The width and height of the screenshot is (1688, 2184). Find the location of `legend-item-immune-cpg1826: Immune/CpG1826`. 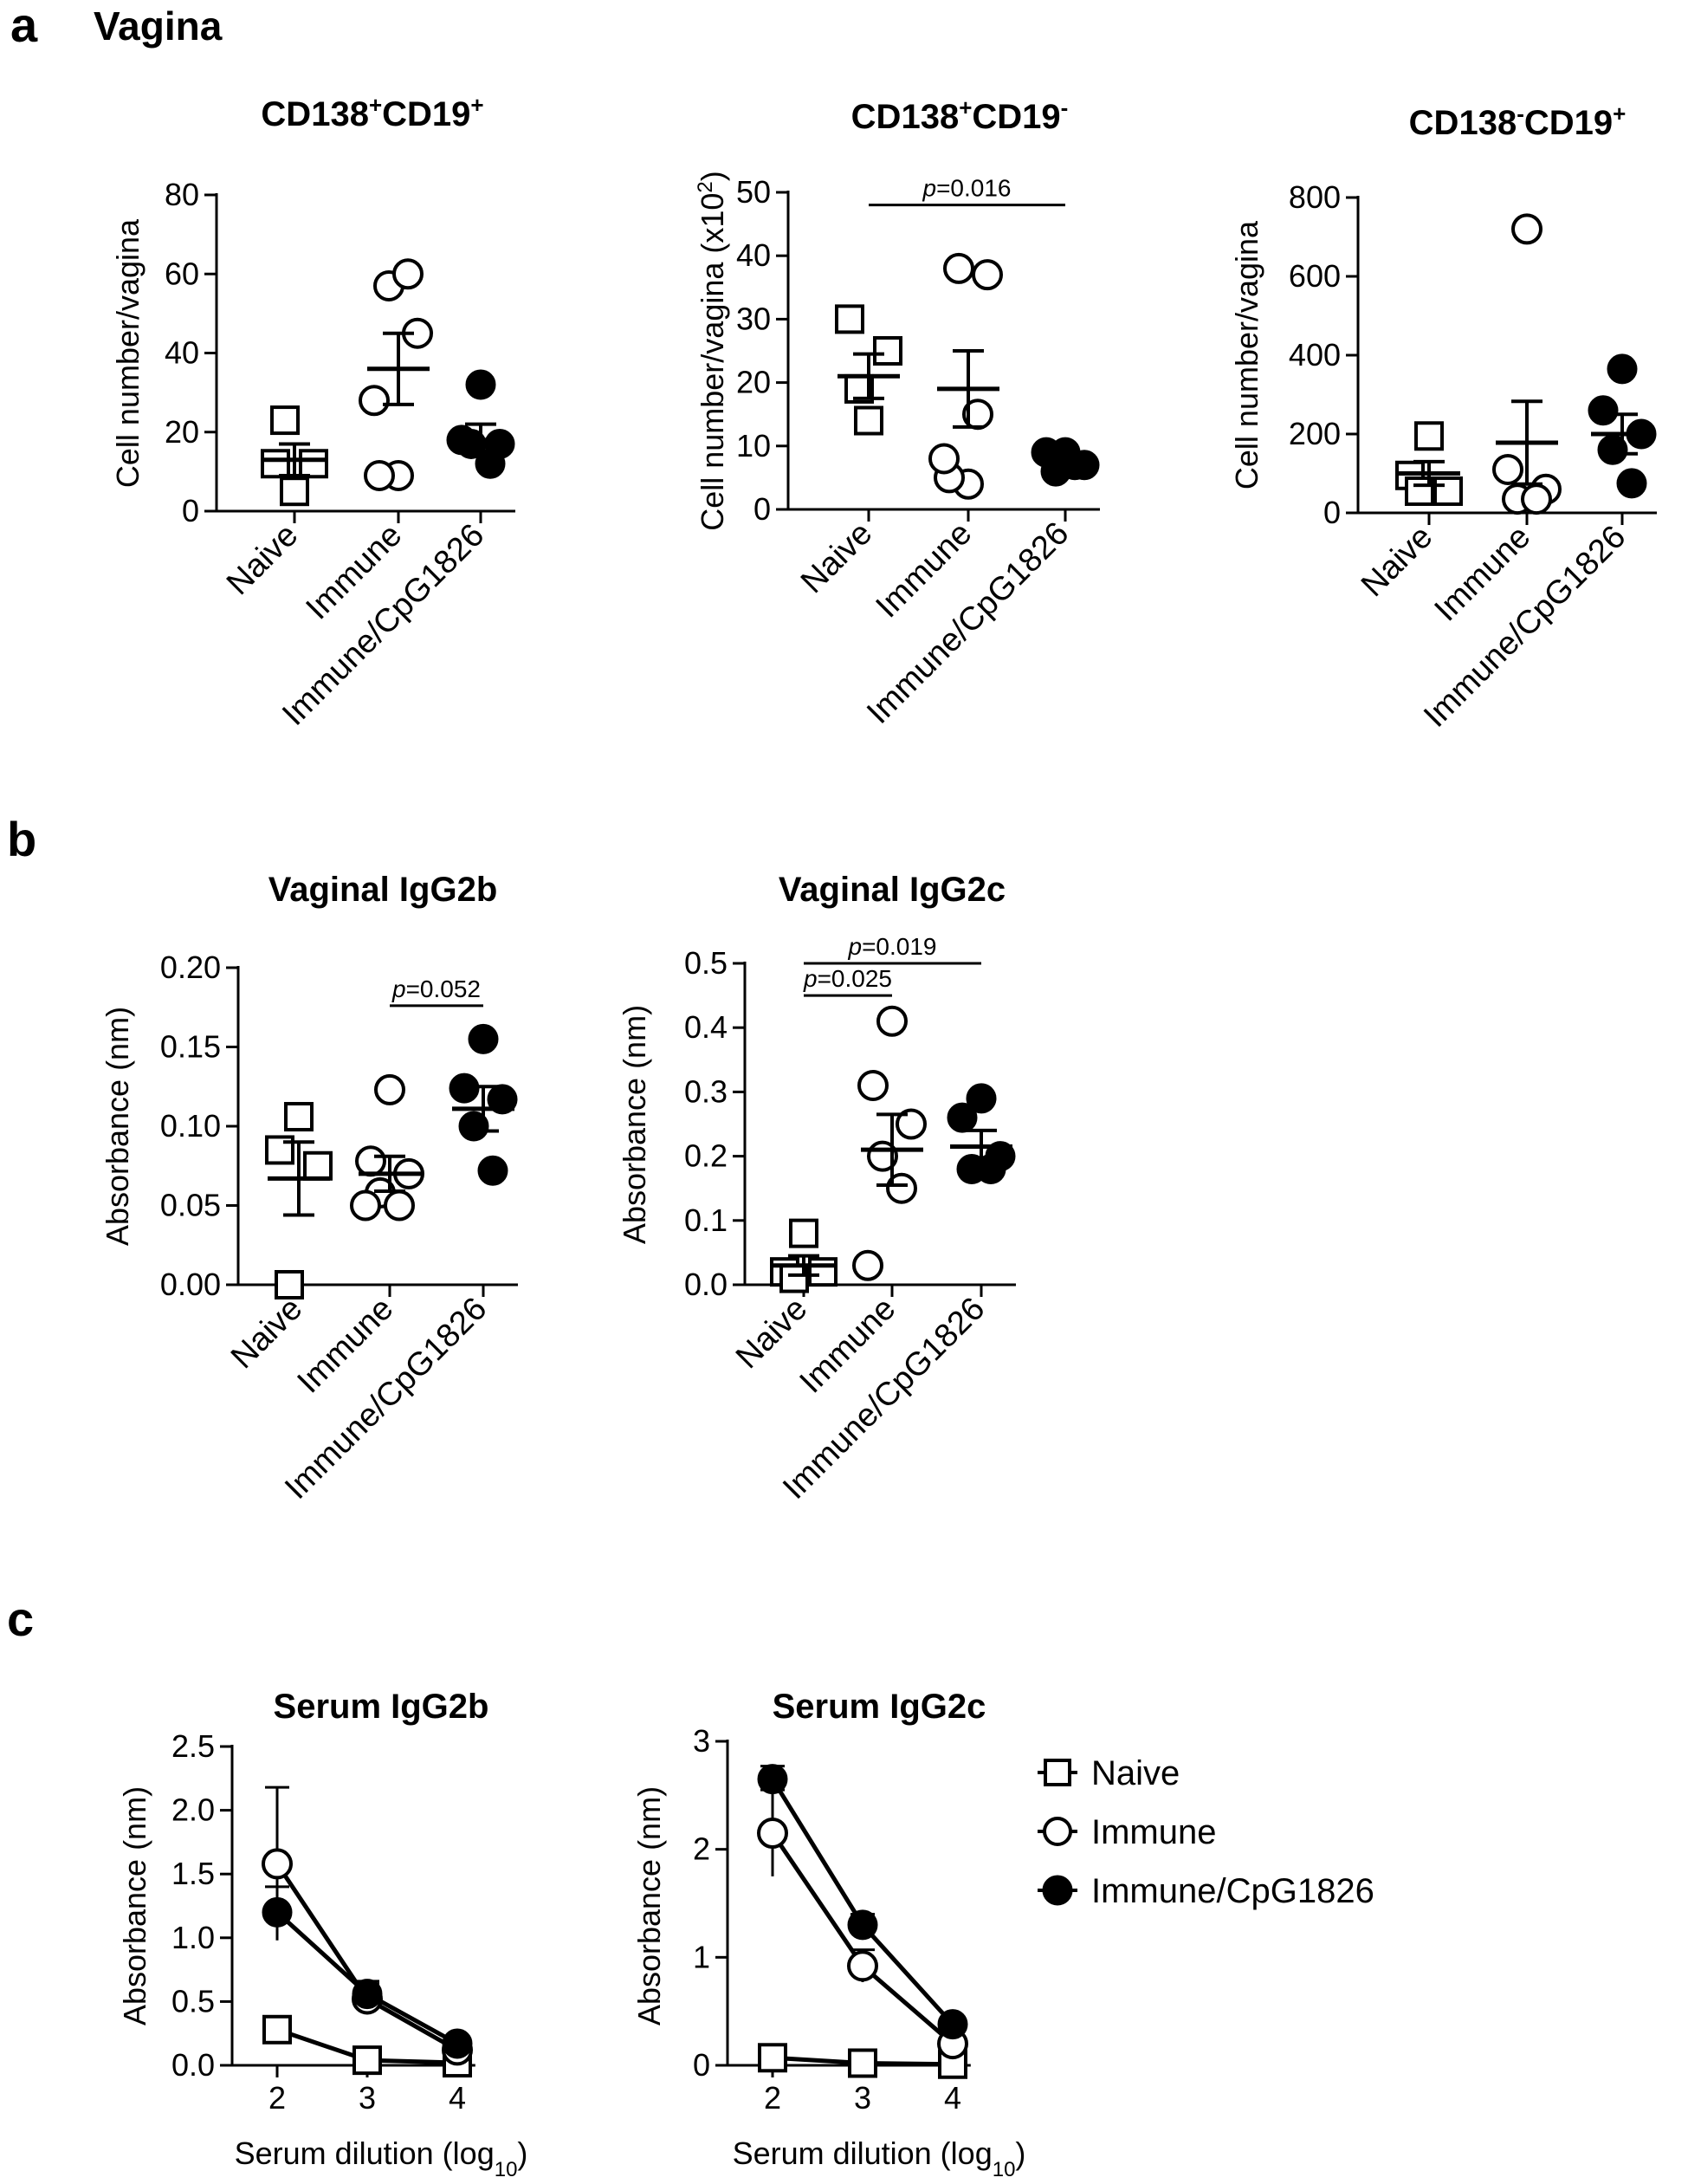

legend-item-immune-cpg1826: Immune/CpG1826 is located at coordinates (1206, 1891).